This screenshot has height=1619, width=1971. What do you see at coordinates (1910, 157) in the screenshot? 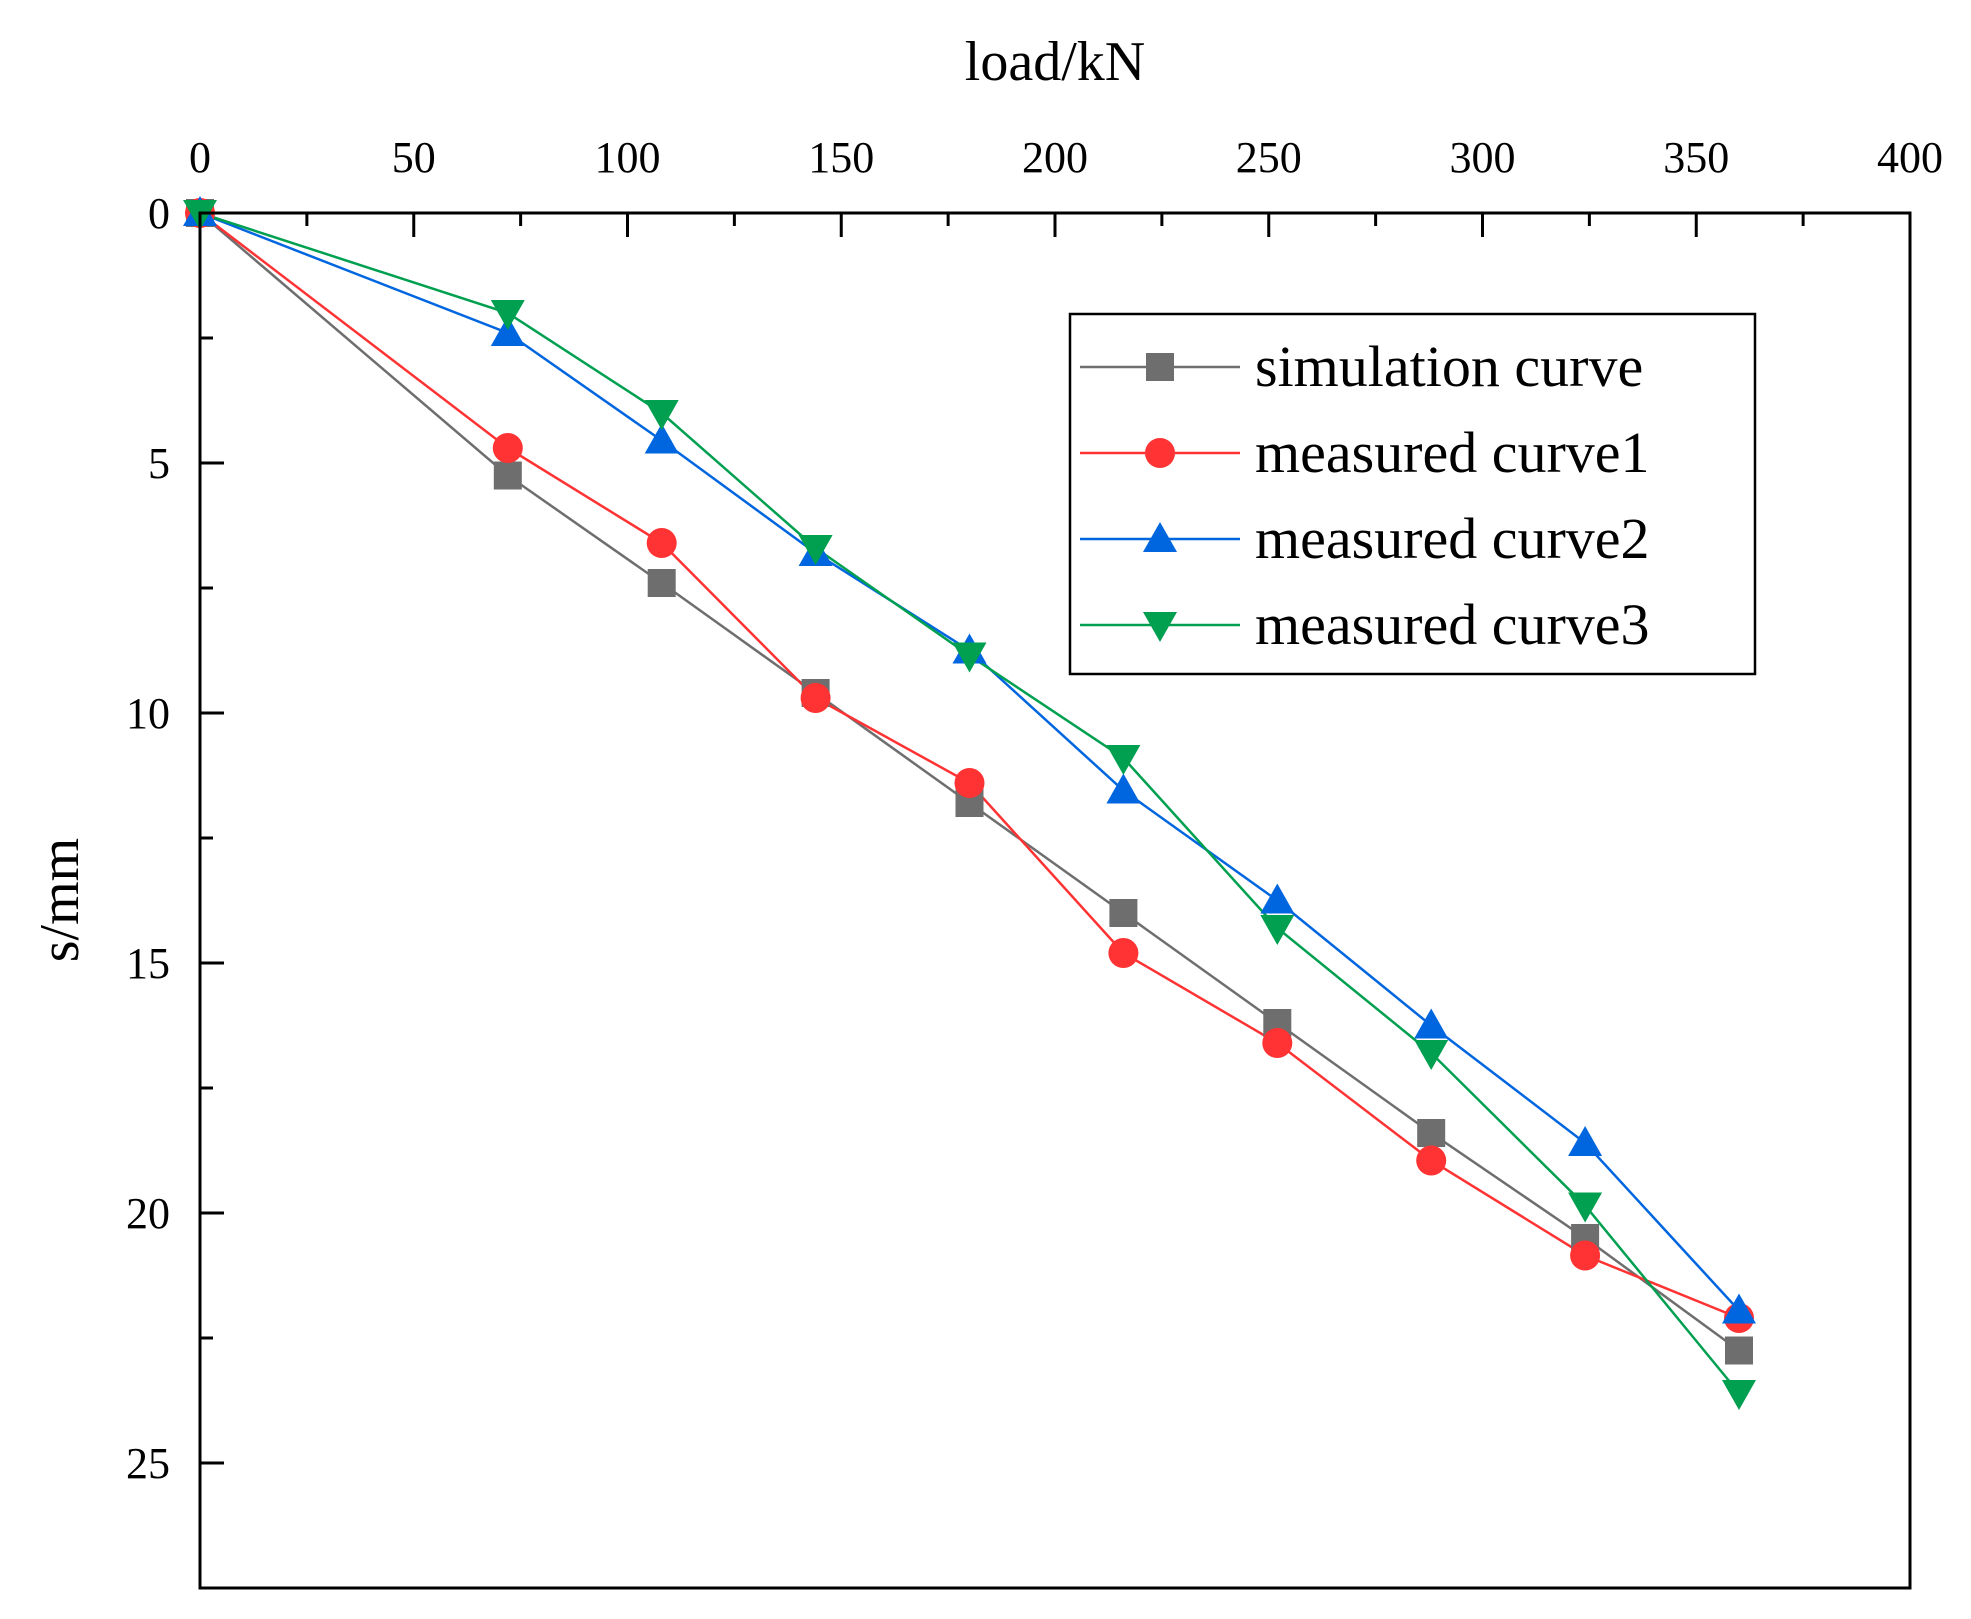
I see `x-tick-label: 400` at bounding box center [1910, 157].